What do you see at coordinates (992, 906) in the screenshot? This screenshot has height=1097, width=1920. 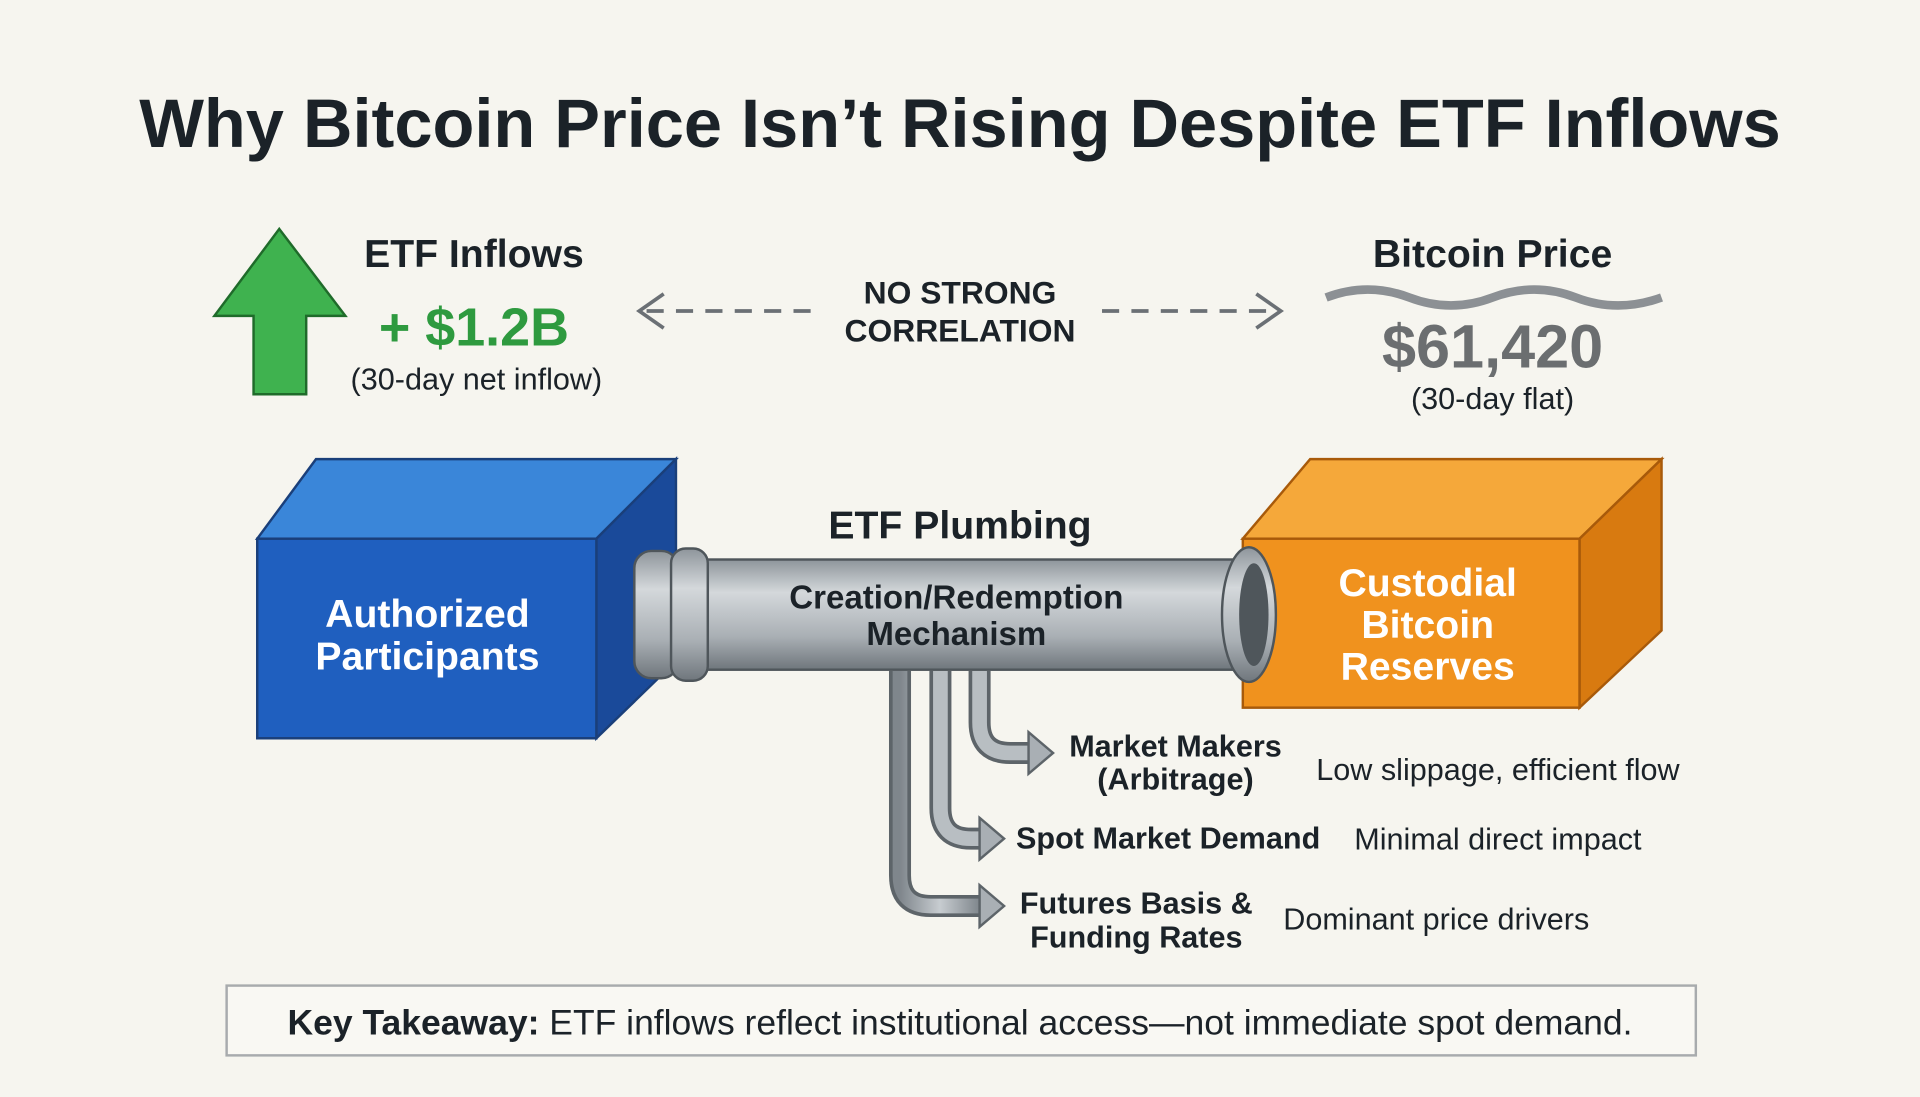 I see `arrow-futures-icon` at bounding box center [992, 906].